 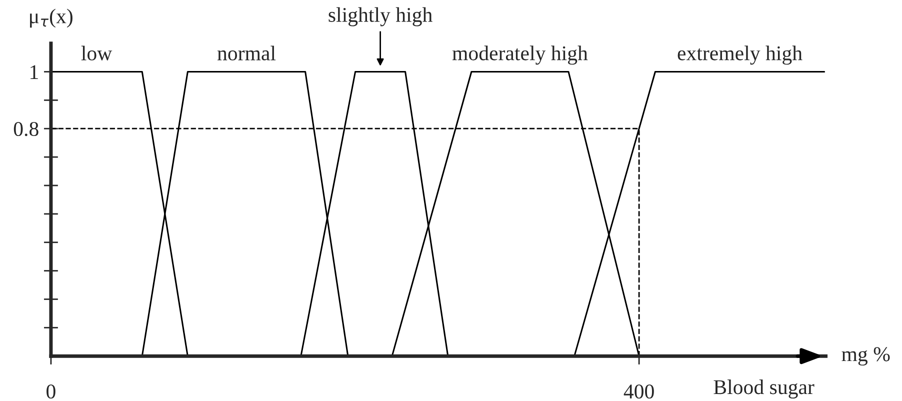 I want to click on x-axis-title: Blood sugar, so click(x=764, y=389).